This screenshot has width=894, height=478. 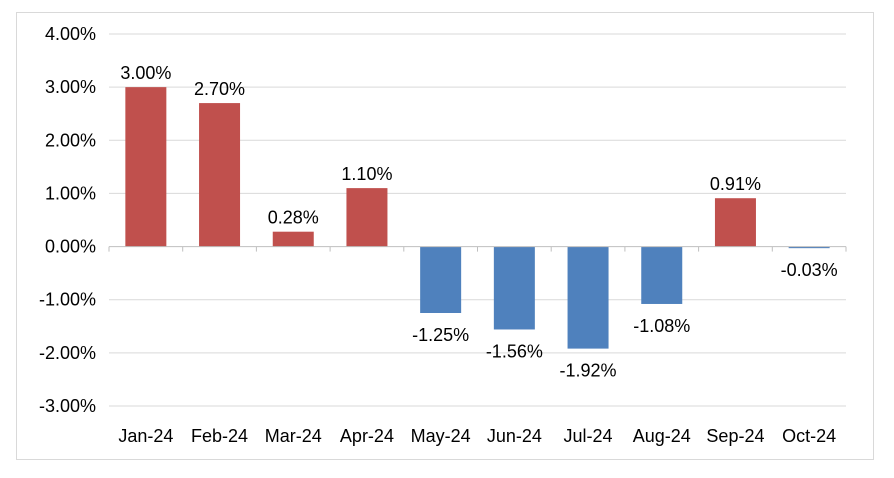 What do you see at coordinates (440, 335) in the screenshot?
I see `data-label: -1.25%` at bounding box center [440, 335].